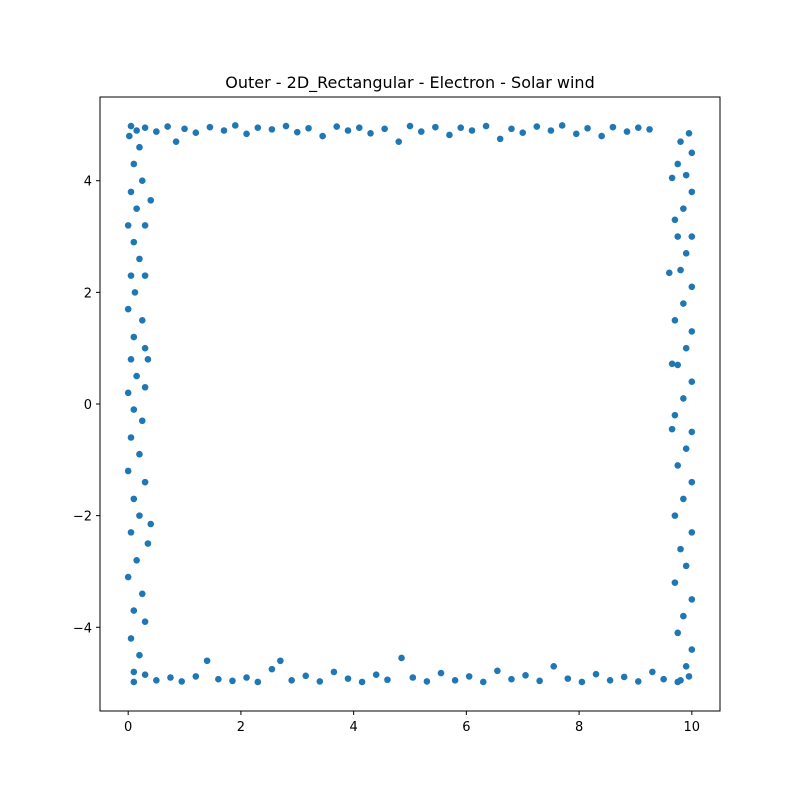 Image resolution: width=800 pixels, height=800 pixels. Describe the element at coordinates (82, 517) in the screenshot. I see `y-tick-label: −2` at that location.